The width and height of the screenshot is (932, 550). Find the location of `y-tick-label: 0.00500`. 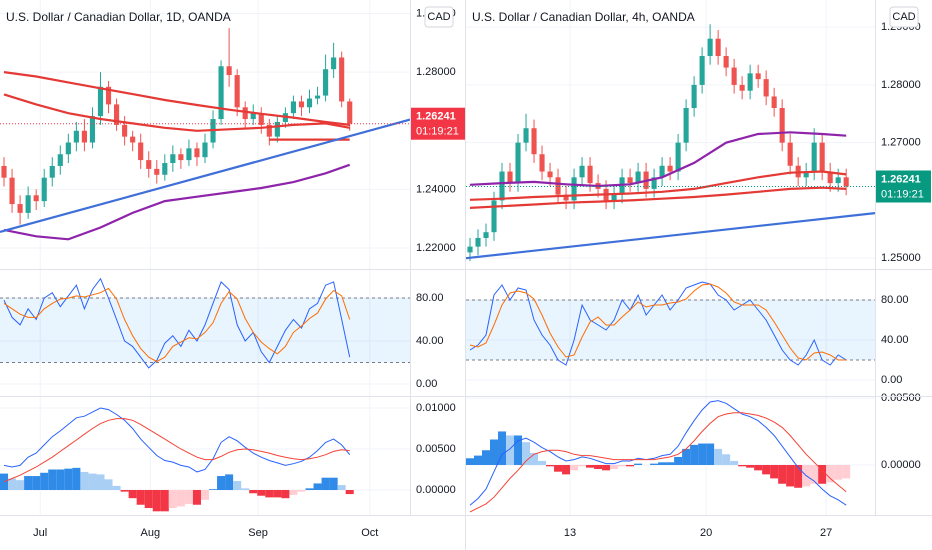

y-tick-label: 0.00500 is located at coordinates (901, 398).